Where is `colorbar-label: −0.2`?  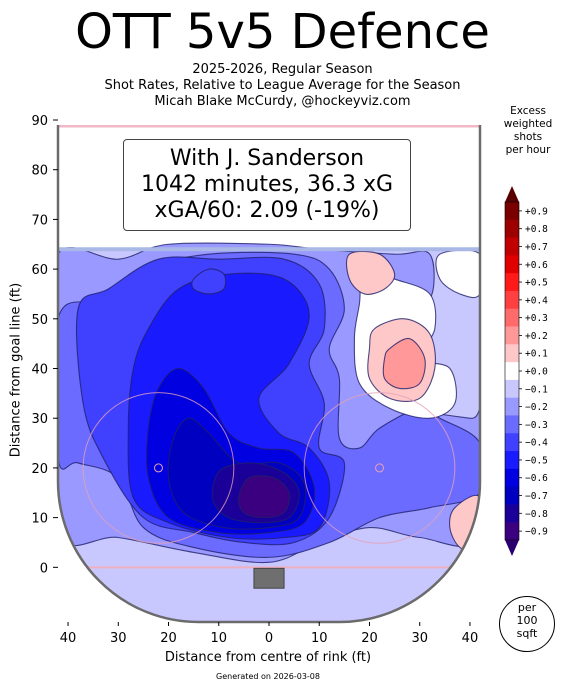
colorbar-label: −0.2 is located at coordinates (536, 407).